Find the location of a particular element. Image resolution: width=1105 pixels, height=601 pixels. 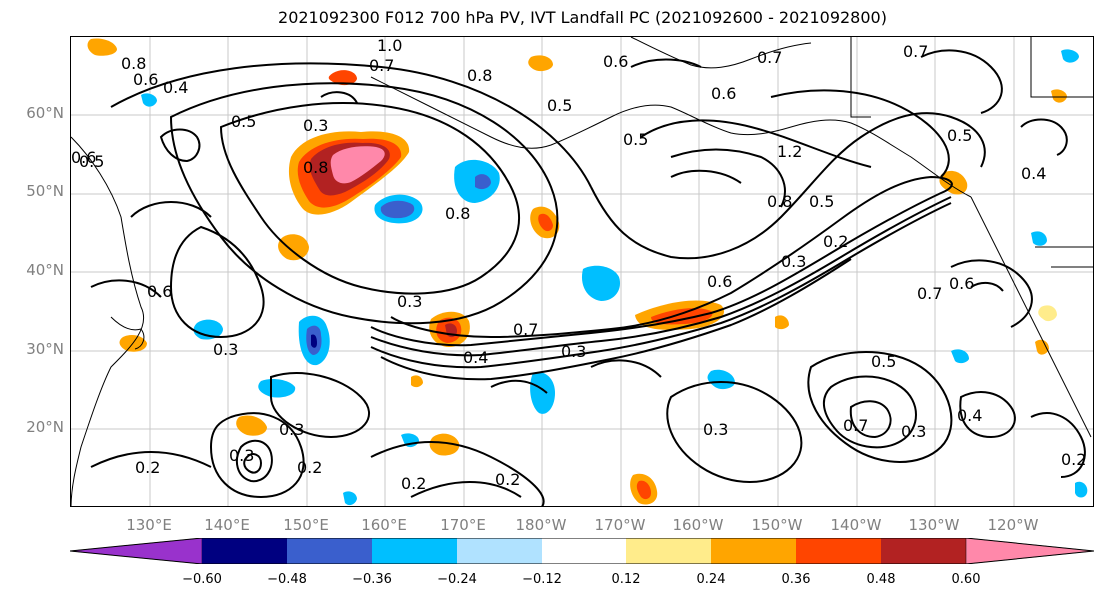

longitude-label: 170°W is located at coordinates (620, 525).